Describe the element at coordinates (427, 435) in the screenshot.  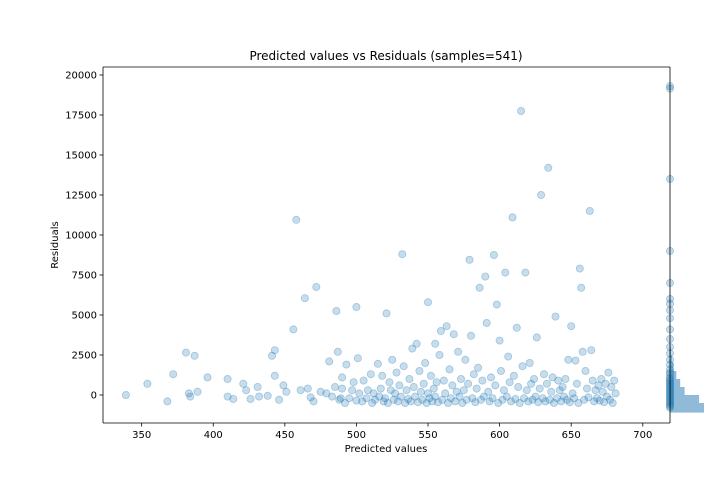
I see `x-tick-label: 550` at that location.